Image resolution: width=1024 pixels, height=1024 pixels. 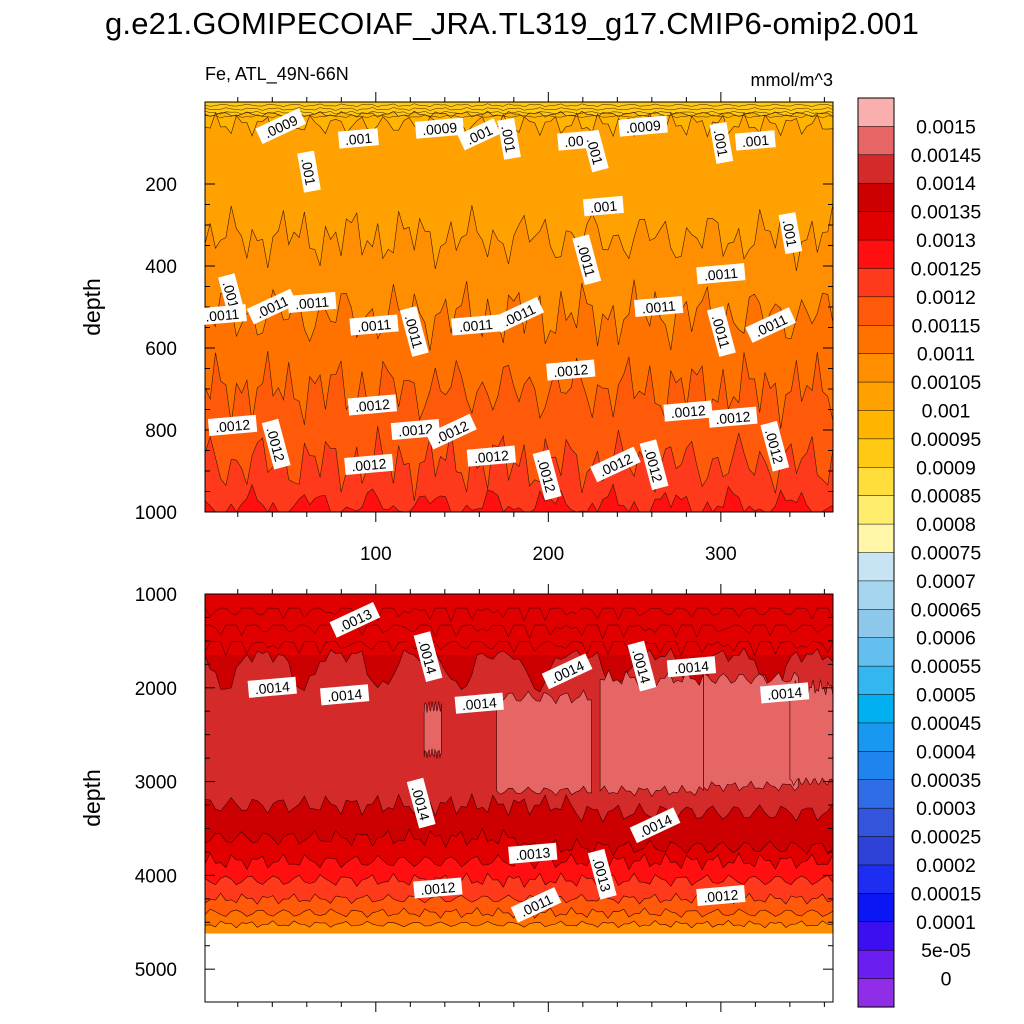 What do you see at coordinates (946, 554) in the screenshot?
I see `colorbar-label: 0.00075` at bounding box center [946, 554].